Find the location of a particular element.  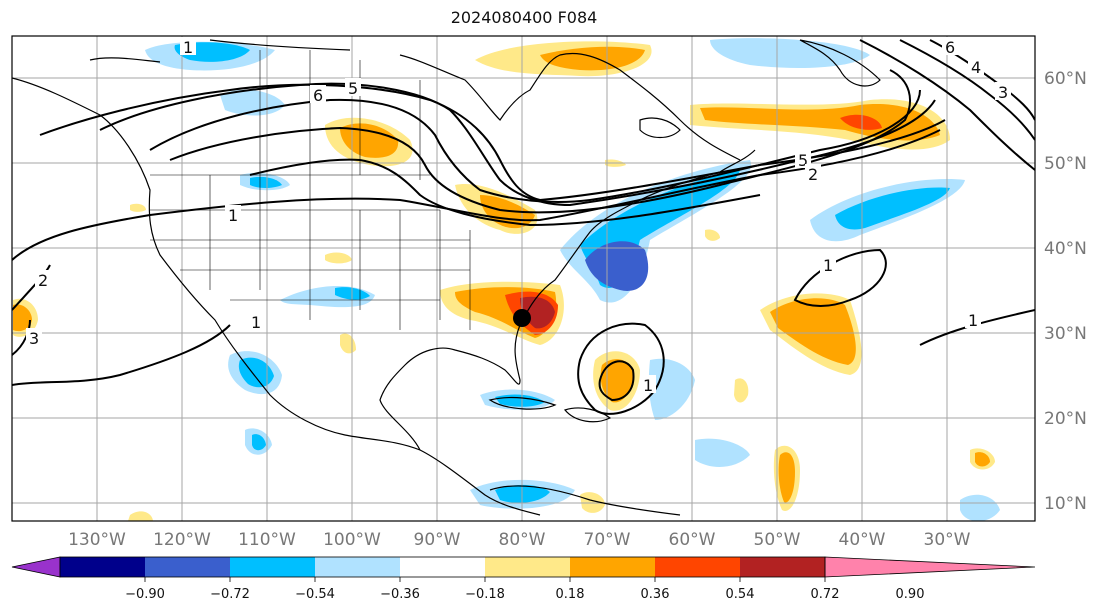

lat-label: 50°N is located at coordinates (1065, 164).